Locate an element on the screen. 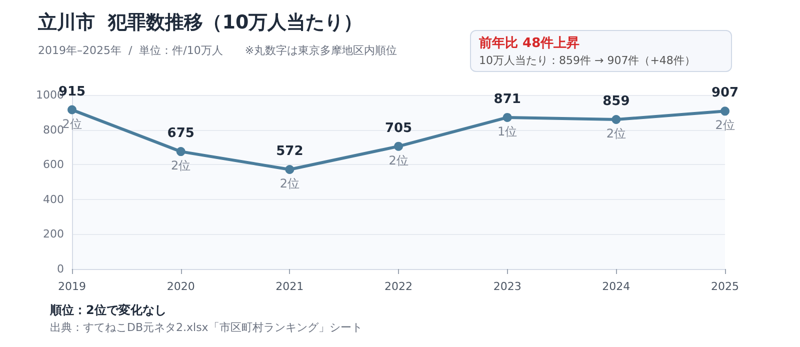  x-tick-label: 2020 is located at coordinates (180, 286).